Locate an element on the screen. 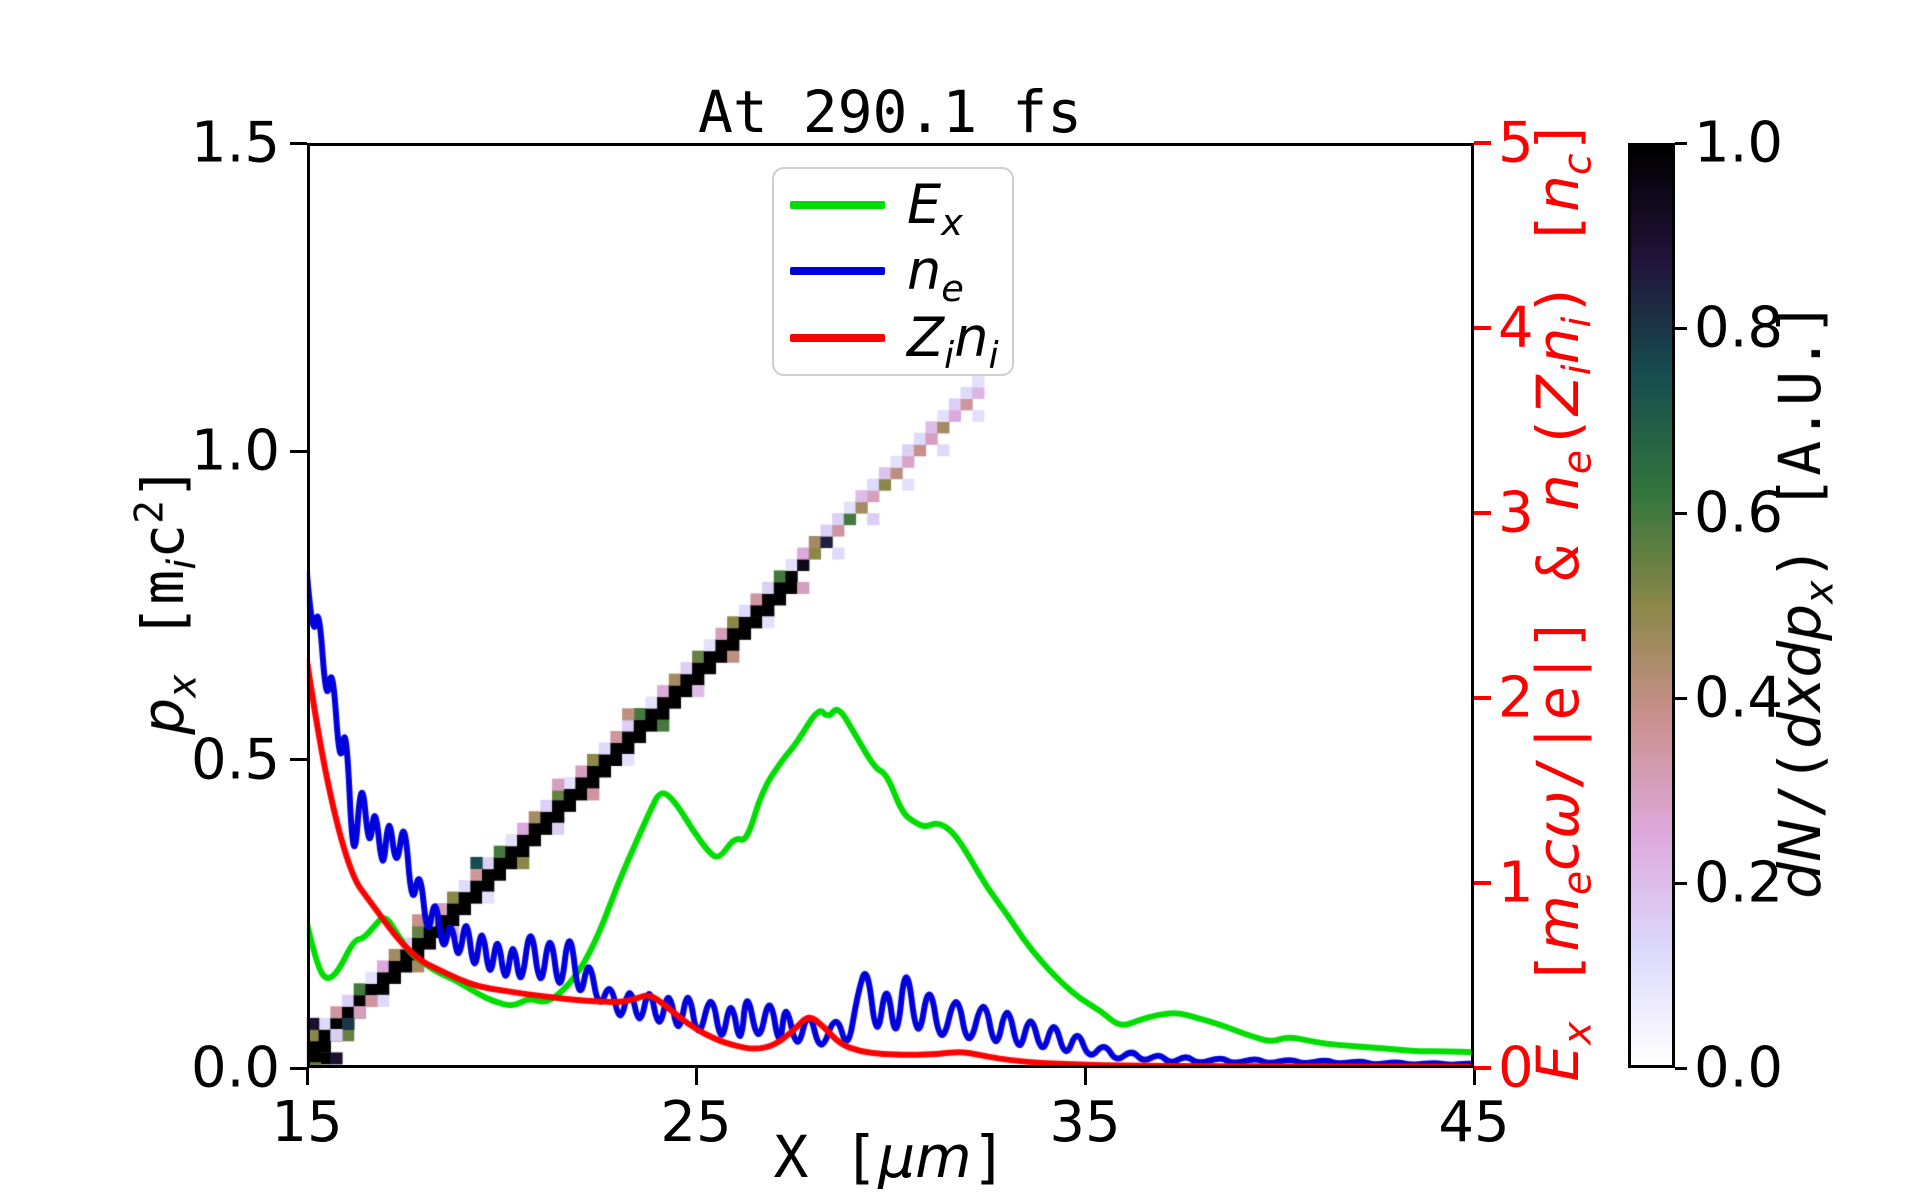  colorbar-tick-label: 0.0 is located at coordinates (1739, 1068).